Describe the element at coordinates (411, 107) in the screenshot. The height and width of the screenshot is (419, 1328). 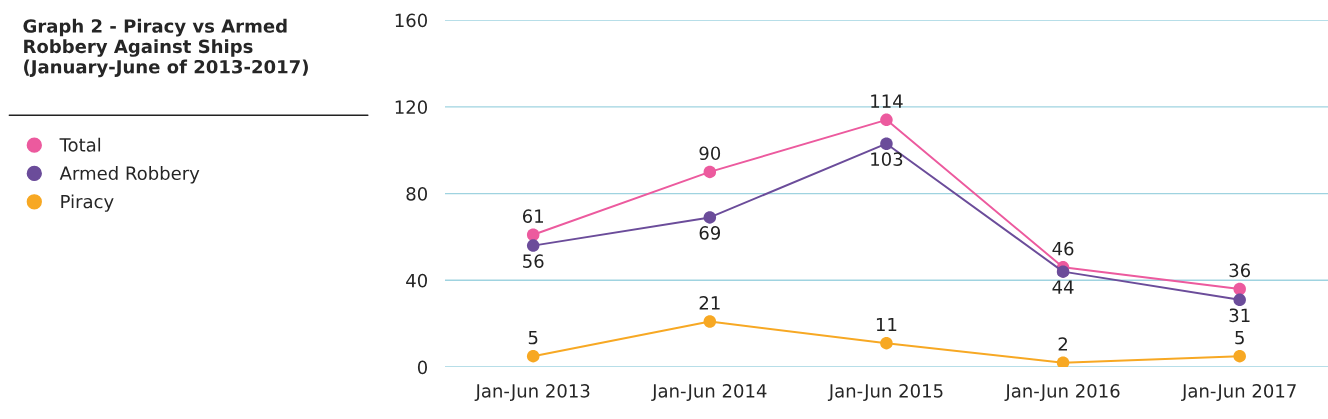
I see `y-tick-label: 120` at that location.